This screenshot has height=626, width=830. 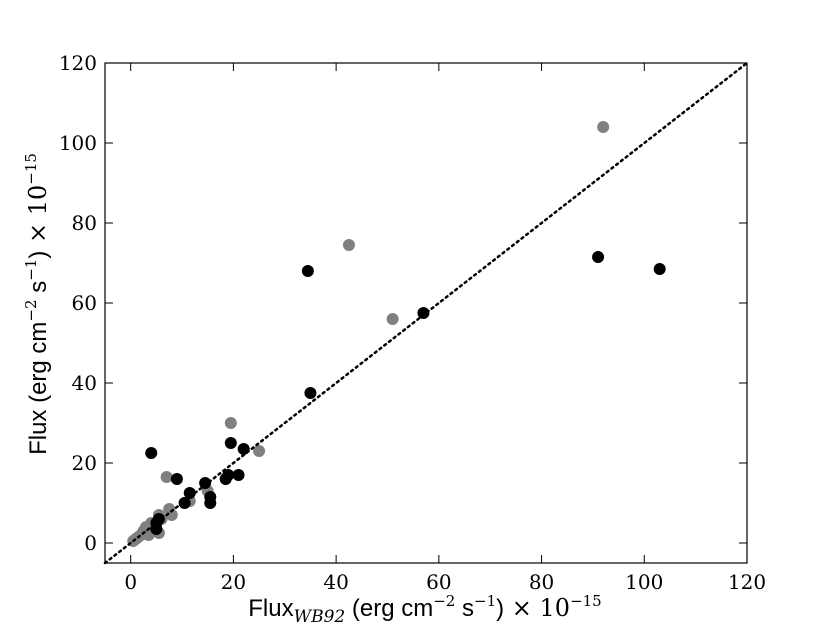 What do you see at coordinates (38, 388) in the screenshot?
I see `y-axis-label-main: Flux (erg cm` at bounding box center [38, 388].